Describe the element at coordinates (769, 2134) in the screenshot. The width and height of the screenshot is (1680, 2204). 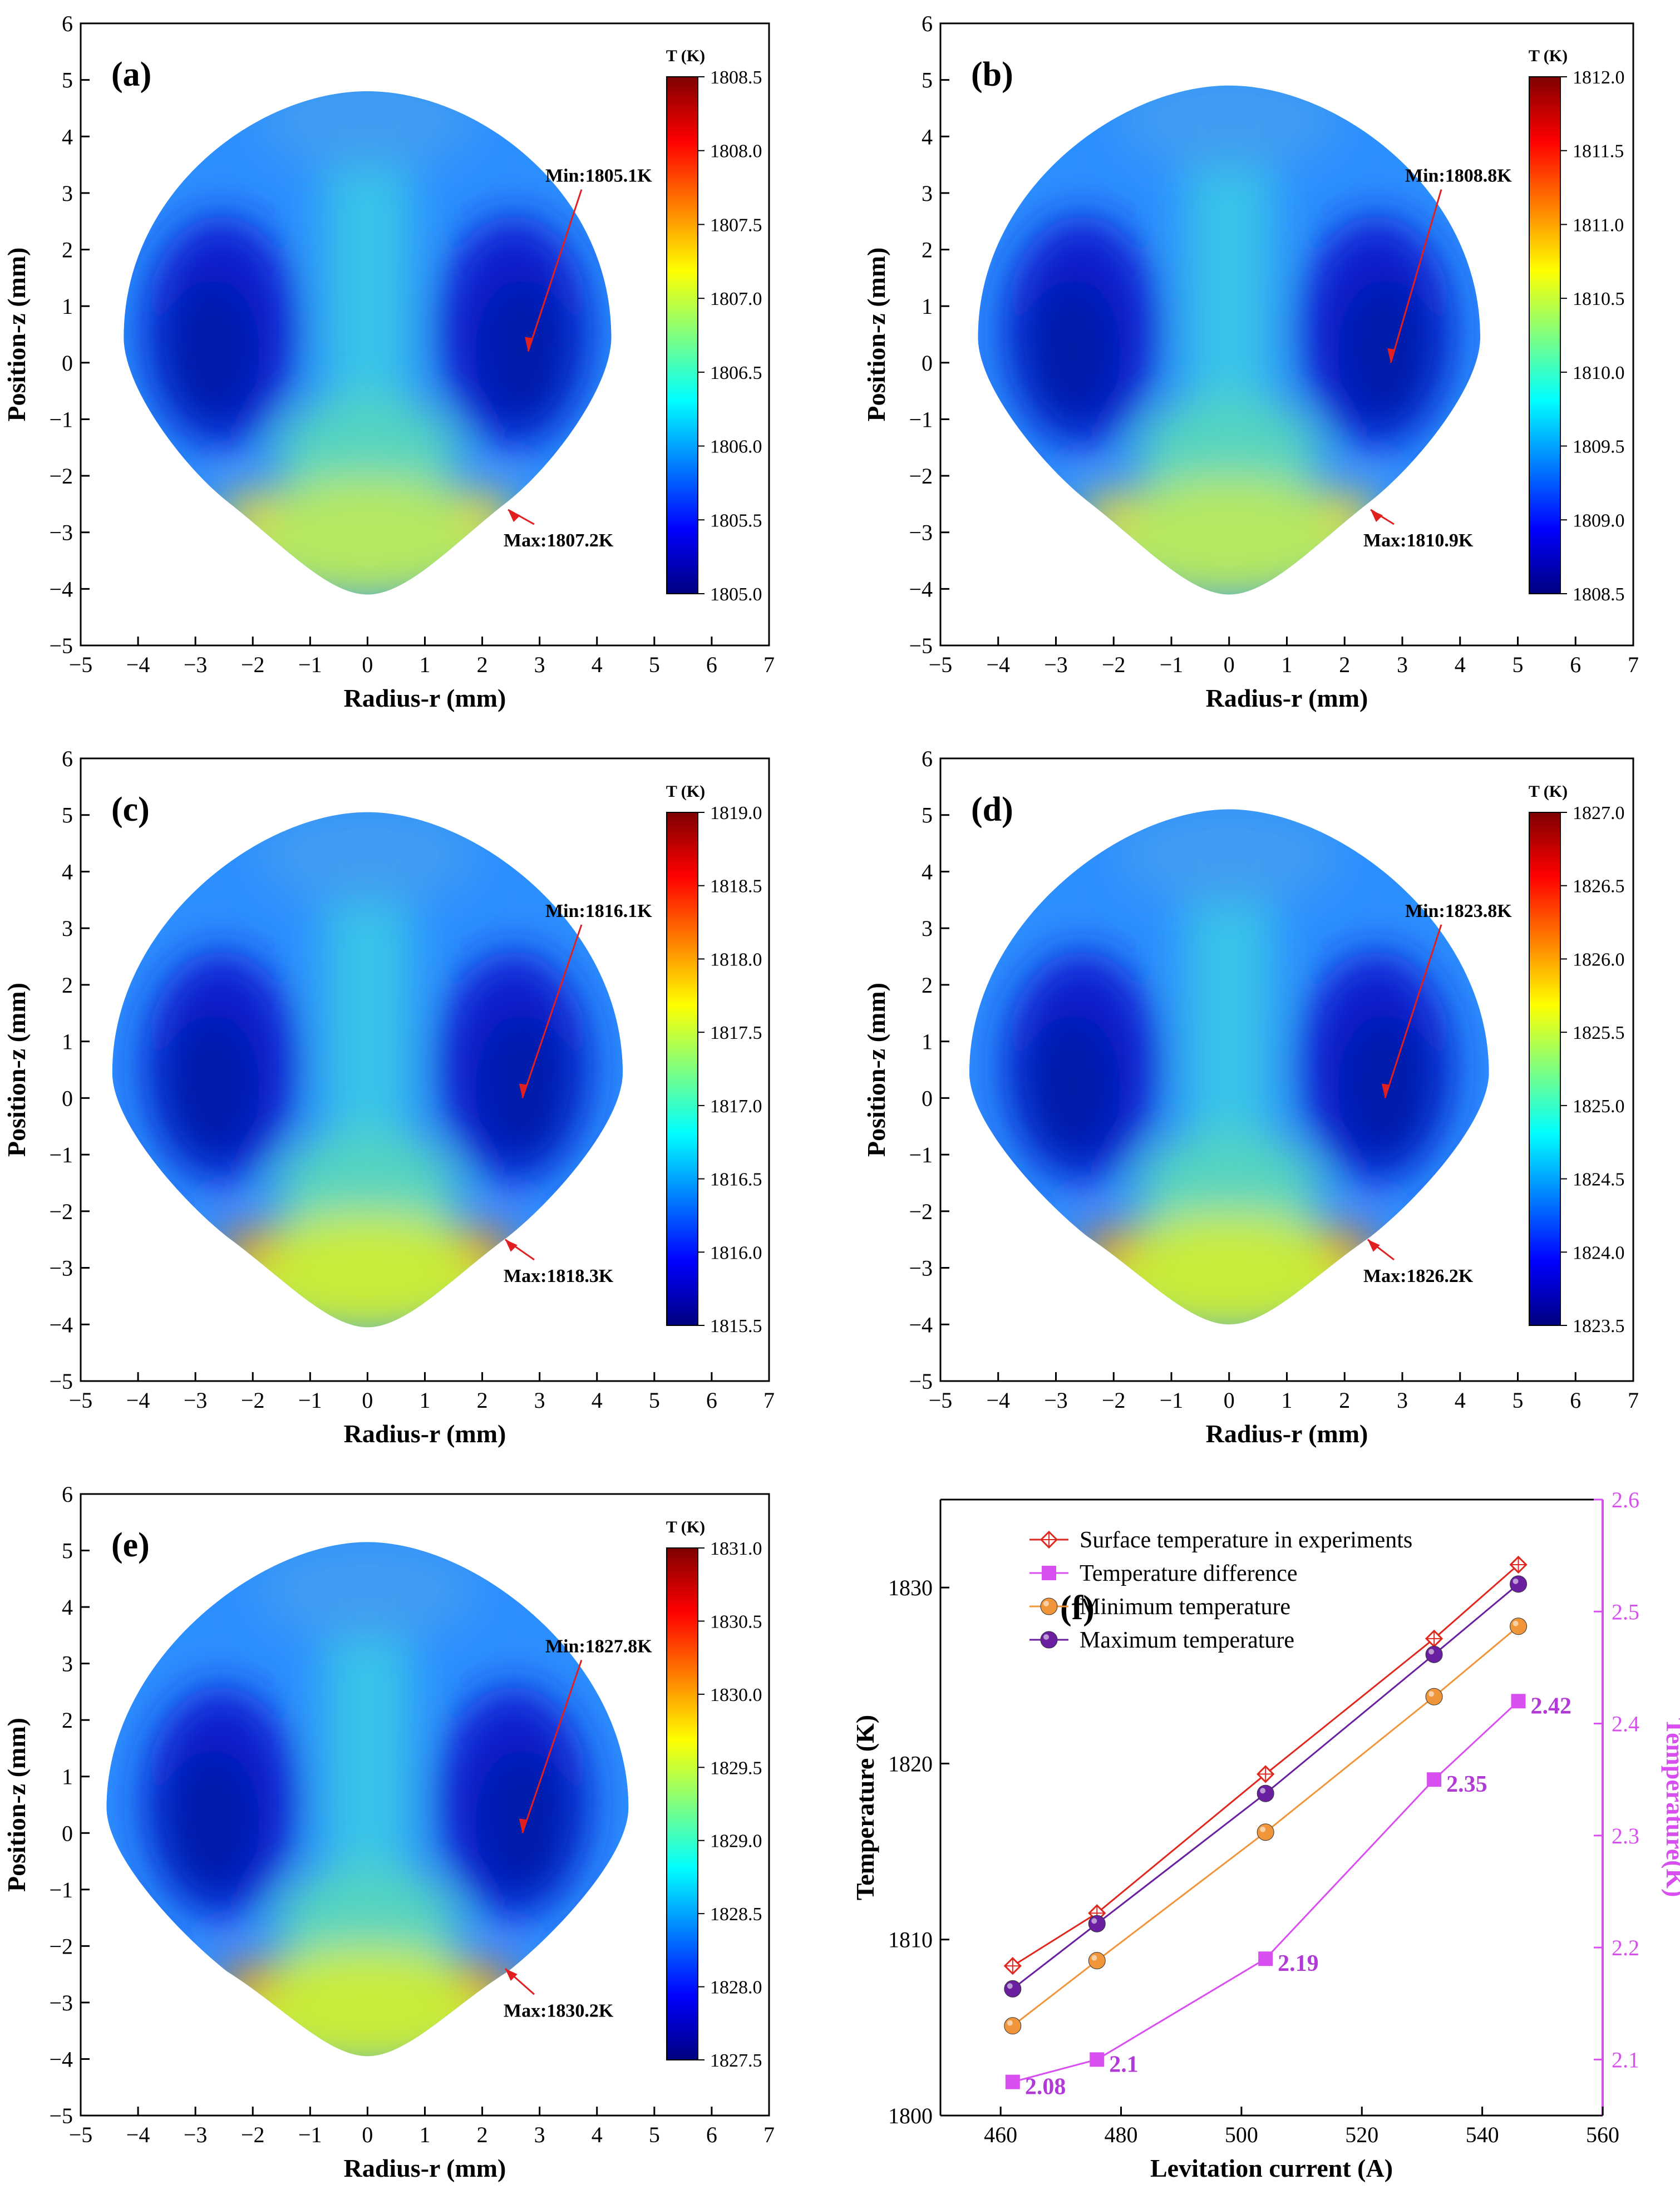
I see `x-tick-label: 7` at that location.